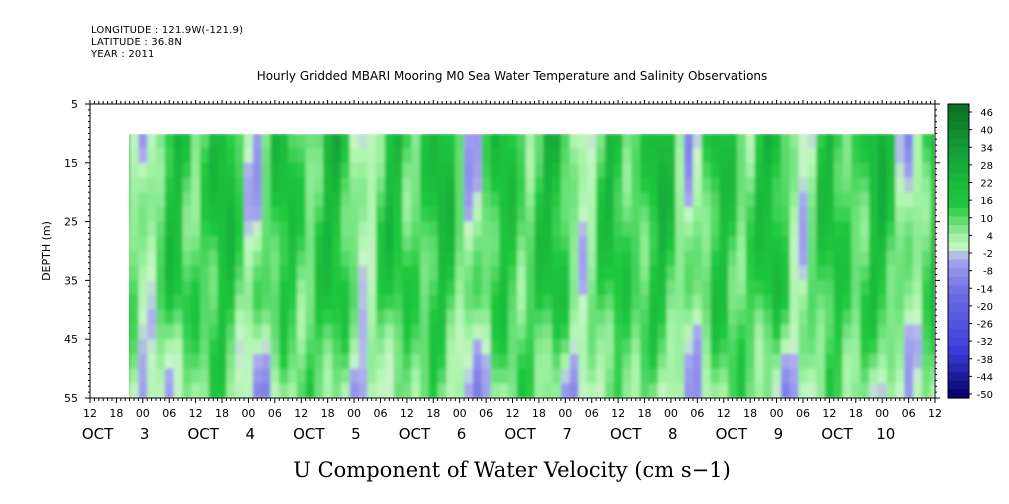 This screenshot has width=1009, height=504. What do you see at coordinates (986, 184) in the screenshot?
I see `colorbar-label: 22` at bounding box center [986, 184].